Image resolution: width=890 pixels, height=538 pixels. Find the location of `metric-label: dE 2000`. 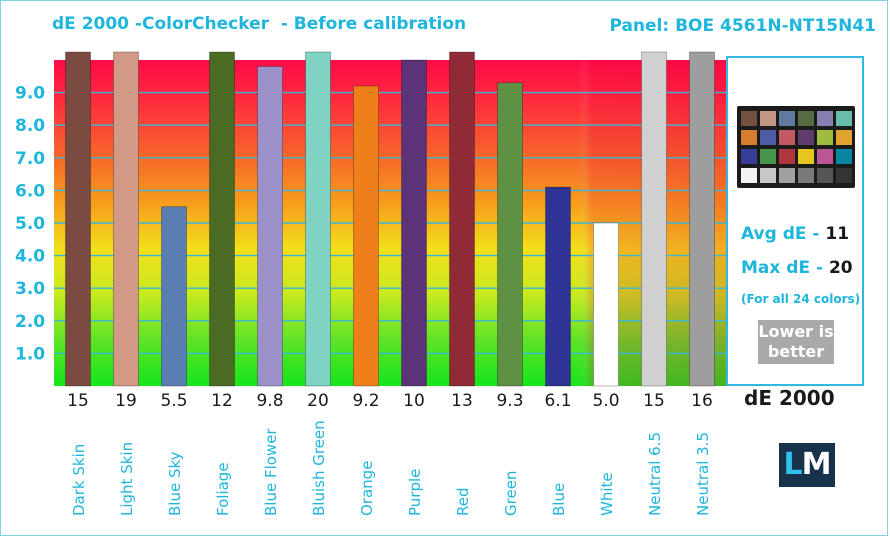

metric-label: dE 2000 is located at coordinates (789, 398).